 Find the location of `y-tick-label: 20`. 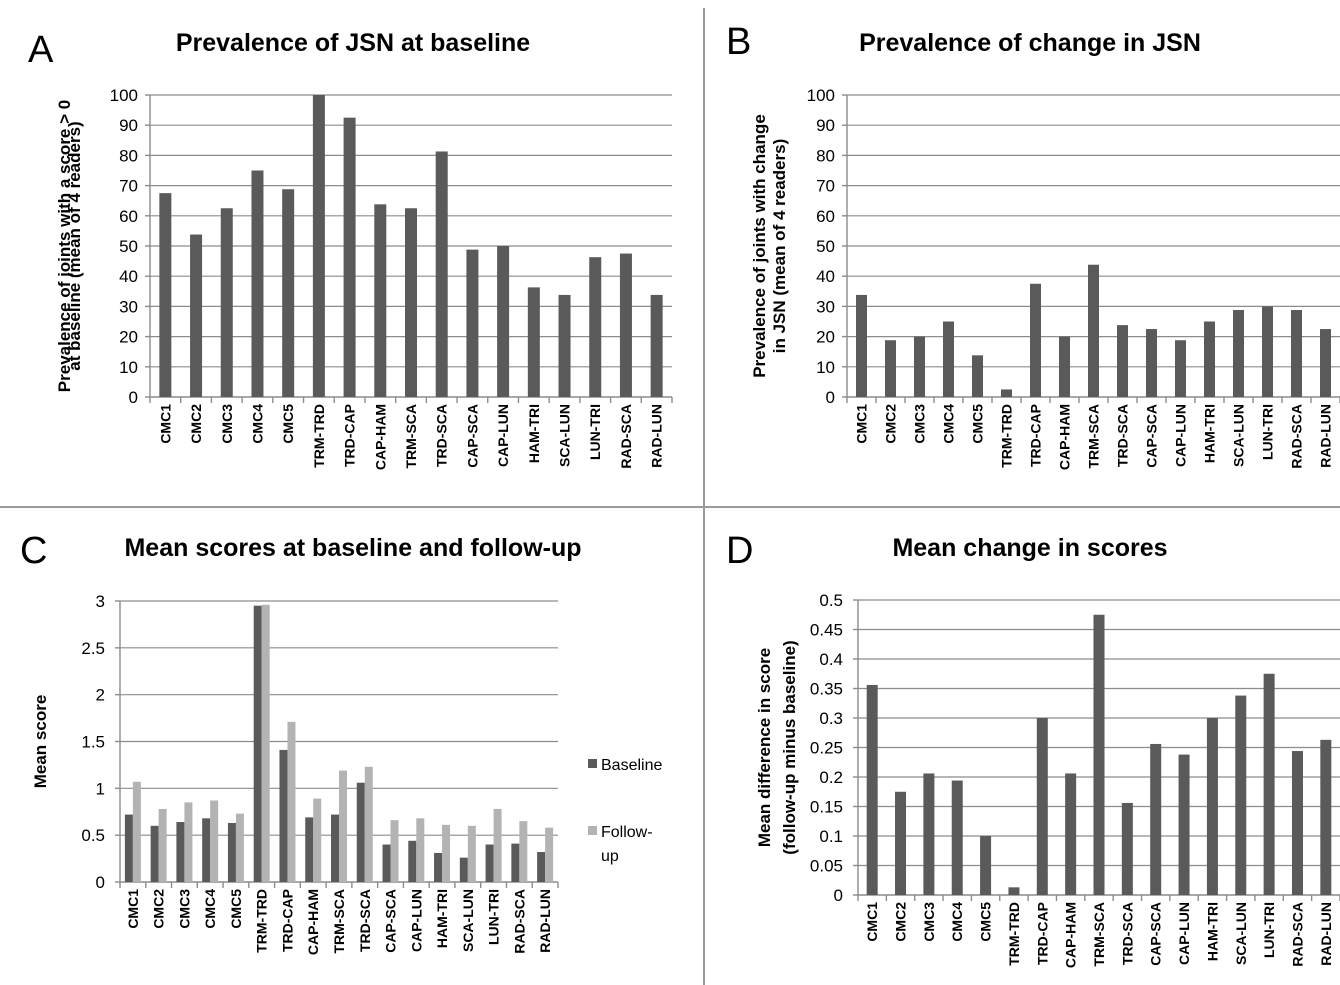

y-tick-label: 20 is located at coordinates (825, 337).